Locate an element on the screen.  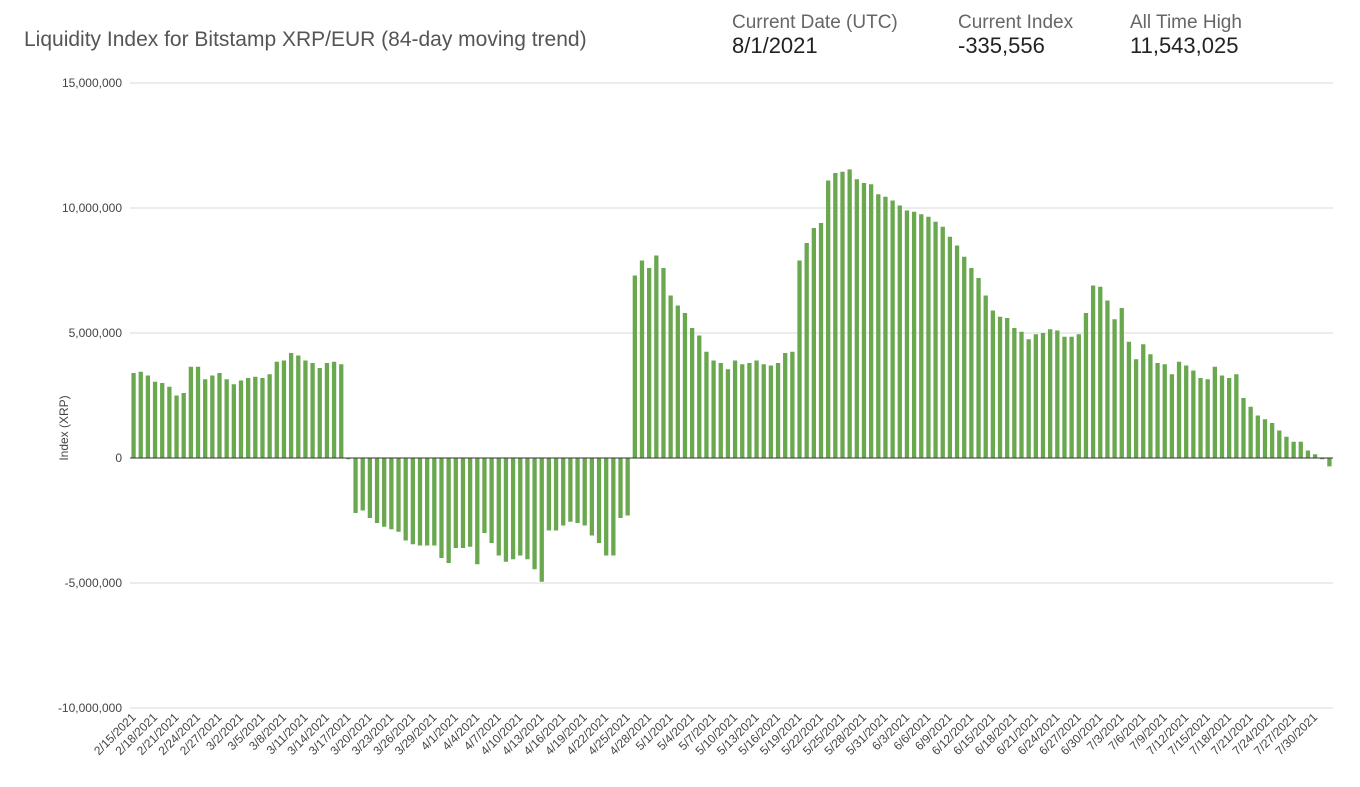
y-tick-label: 15,000,000 is located at coordinates (92, 83).